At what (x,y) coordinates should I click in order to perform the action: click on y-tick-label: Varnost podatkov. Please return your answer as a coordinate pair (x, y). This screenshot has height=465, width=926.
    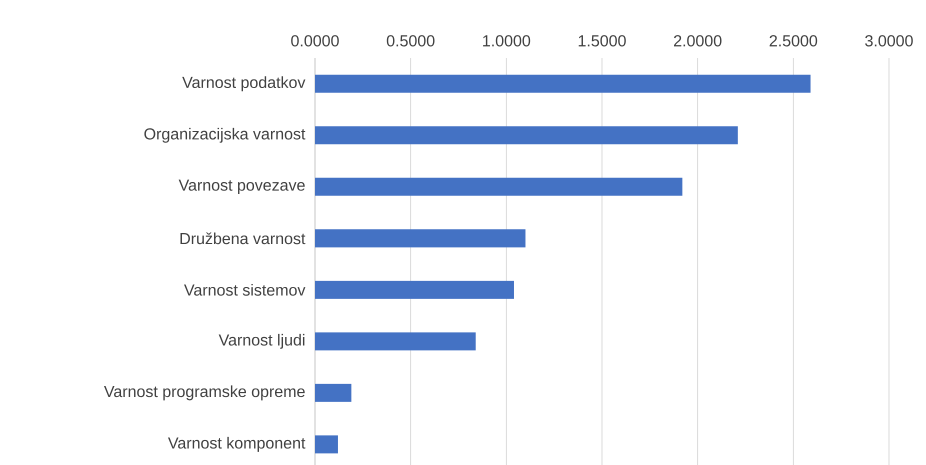
    Looking at the image, I should click on (244, 84).